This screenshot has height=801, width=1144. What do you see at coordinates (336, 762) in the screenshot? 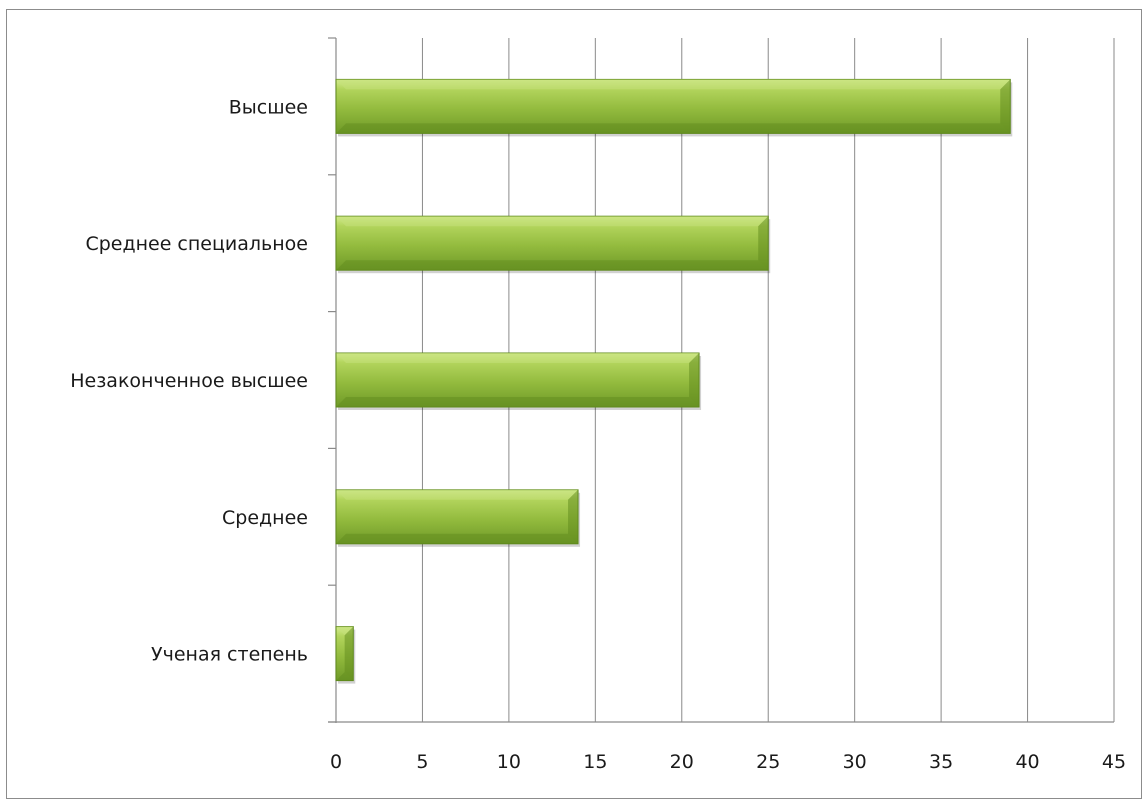
I see `x-tick-label: 0` at bounding box center [336, 762].